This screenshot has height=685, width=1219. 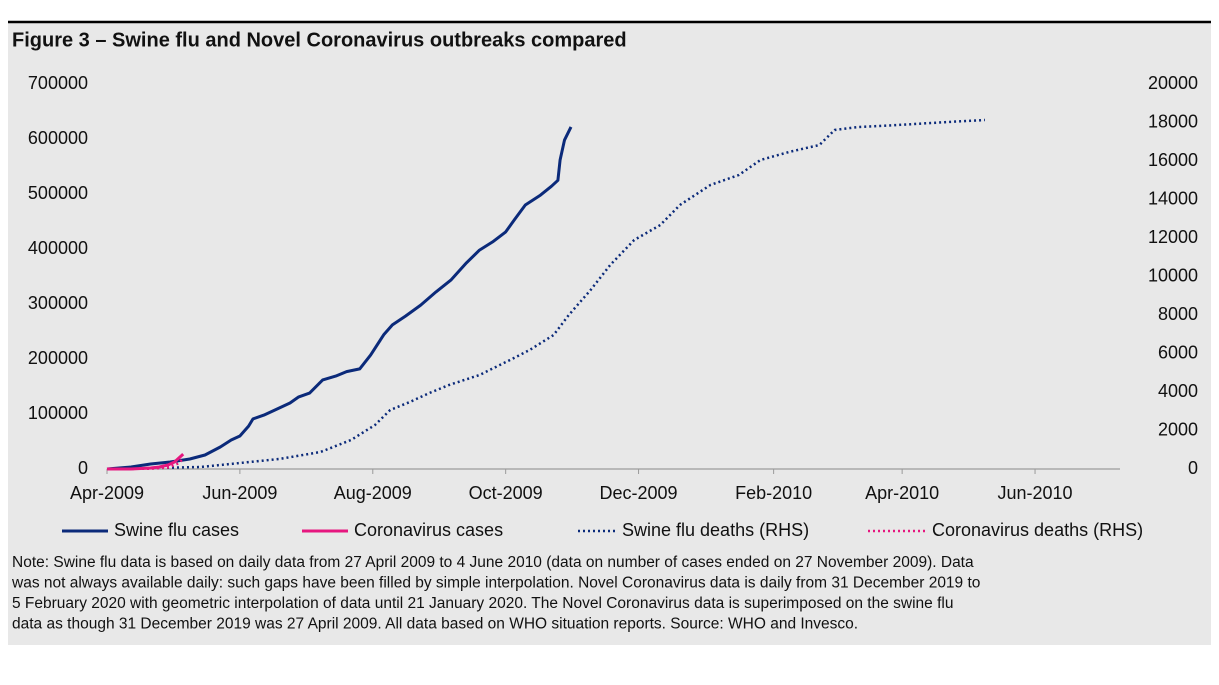 I want to click on x-tick-label: Dec-2009, so click(x=639, y=493).